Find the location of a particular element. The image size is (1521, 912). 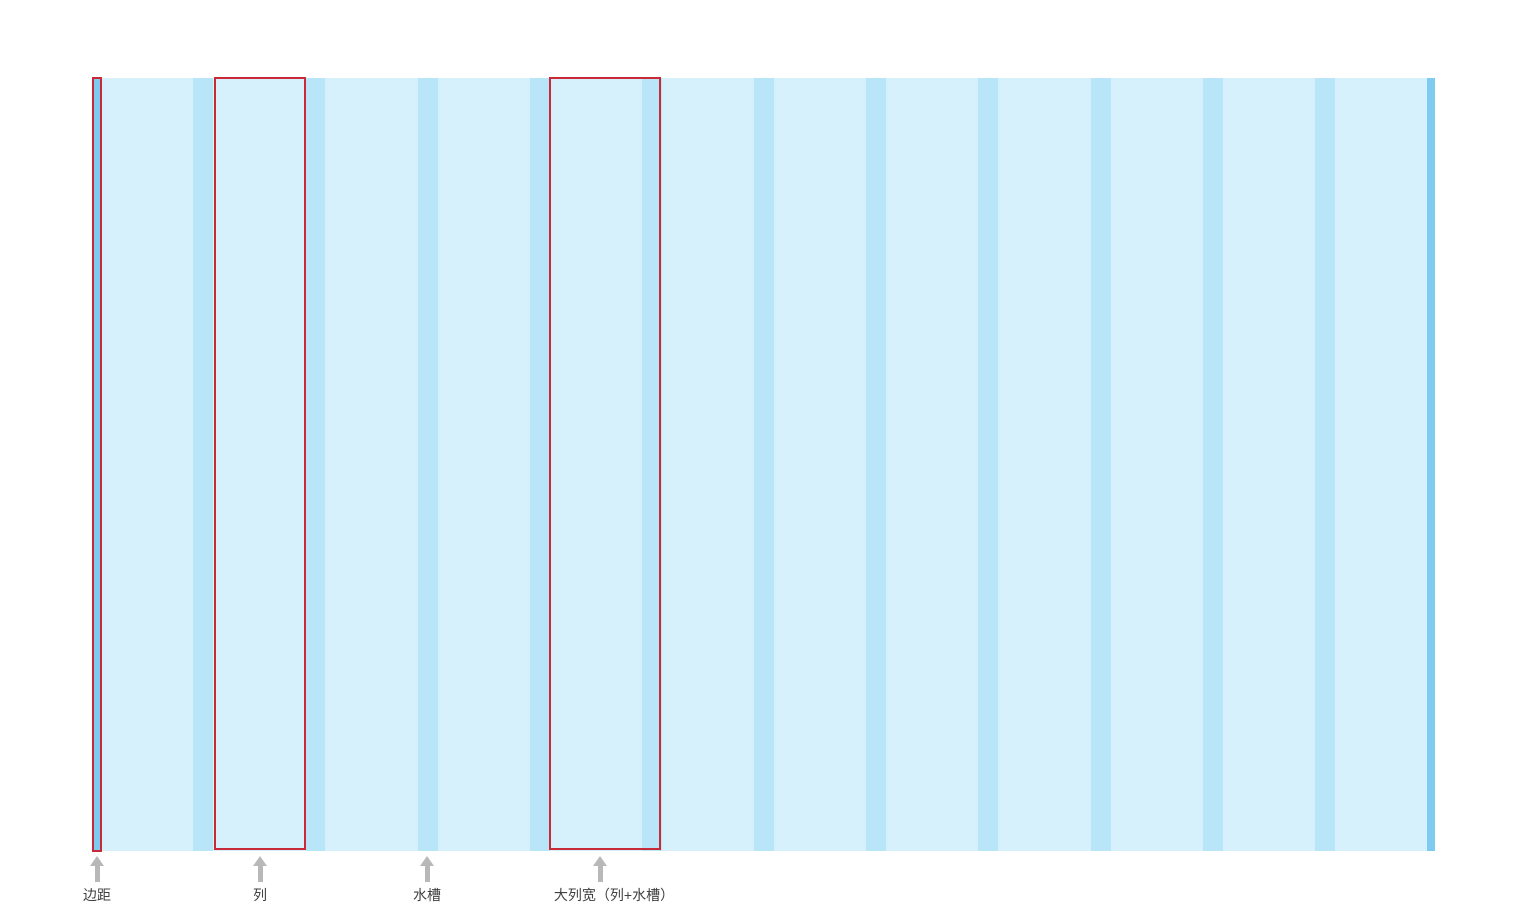

highlight-rect-column-gutter is located at coordinates (605, 463).